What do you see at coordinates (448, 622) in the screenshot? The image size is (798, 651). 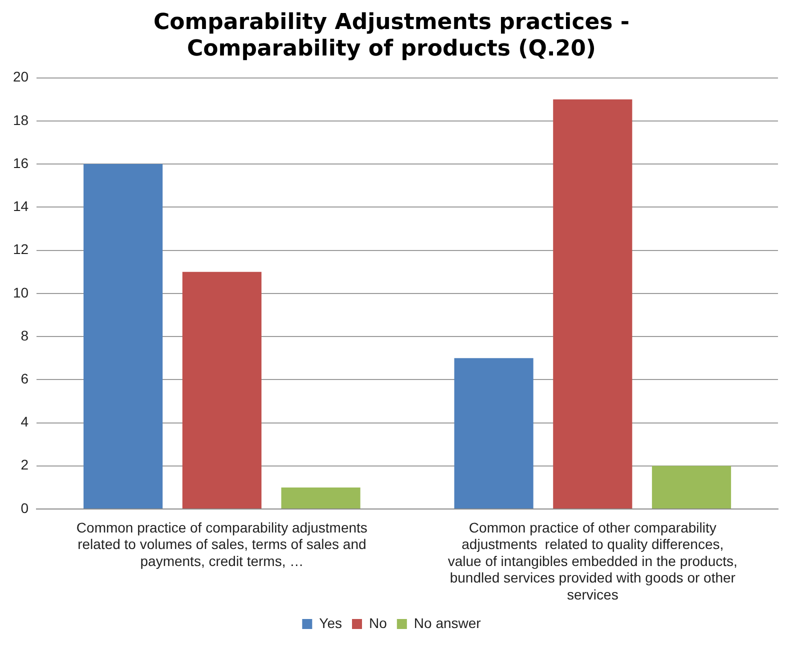 I see `legend-label: No answer` at bounding box center [448, 622].